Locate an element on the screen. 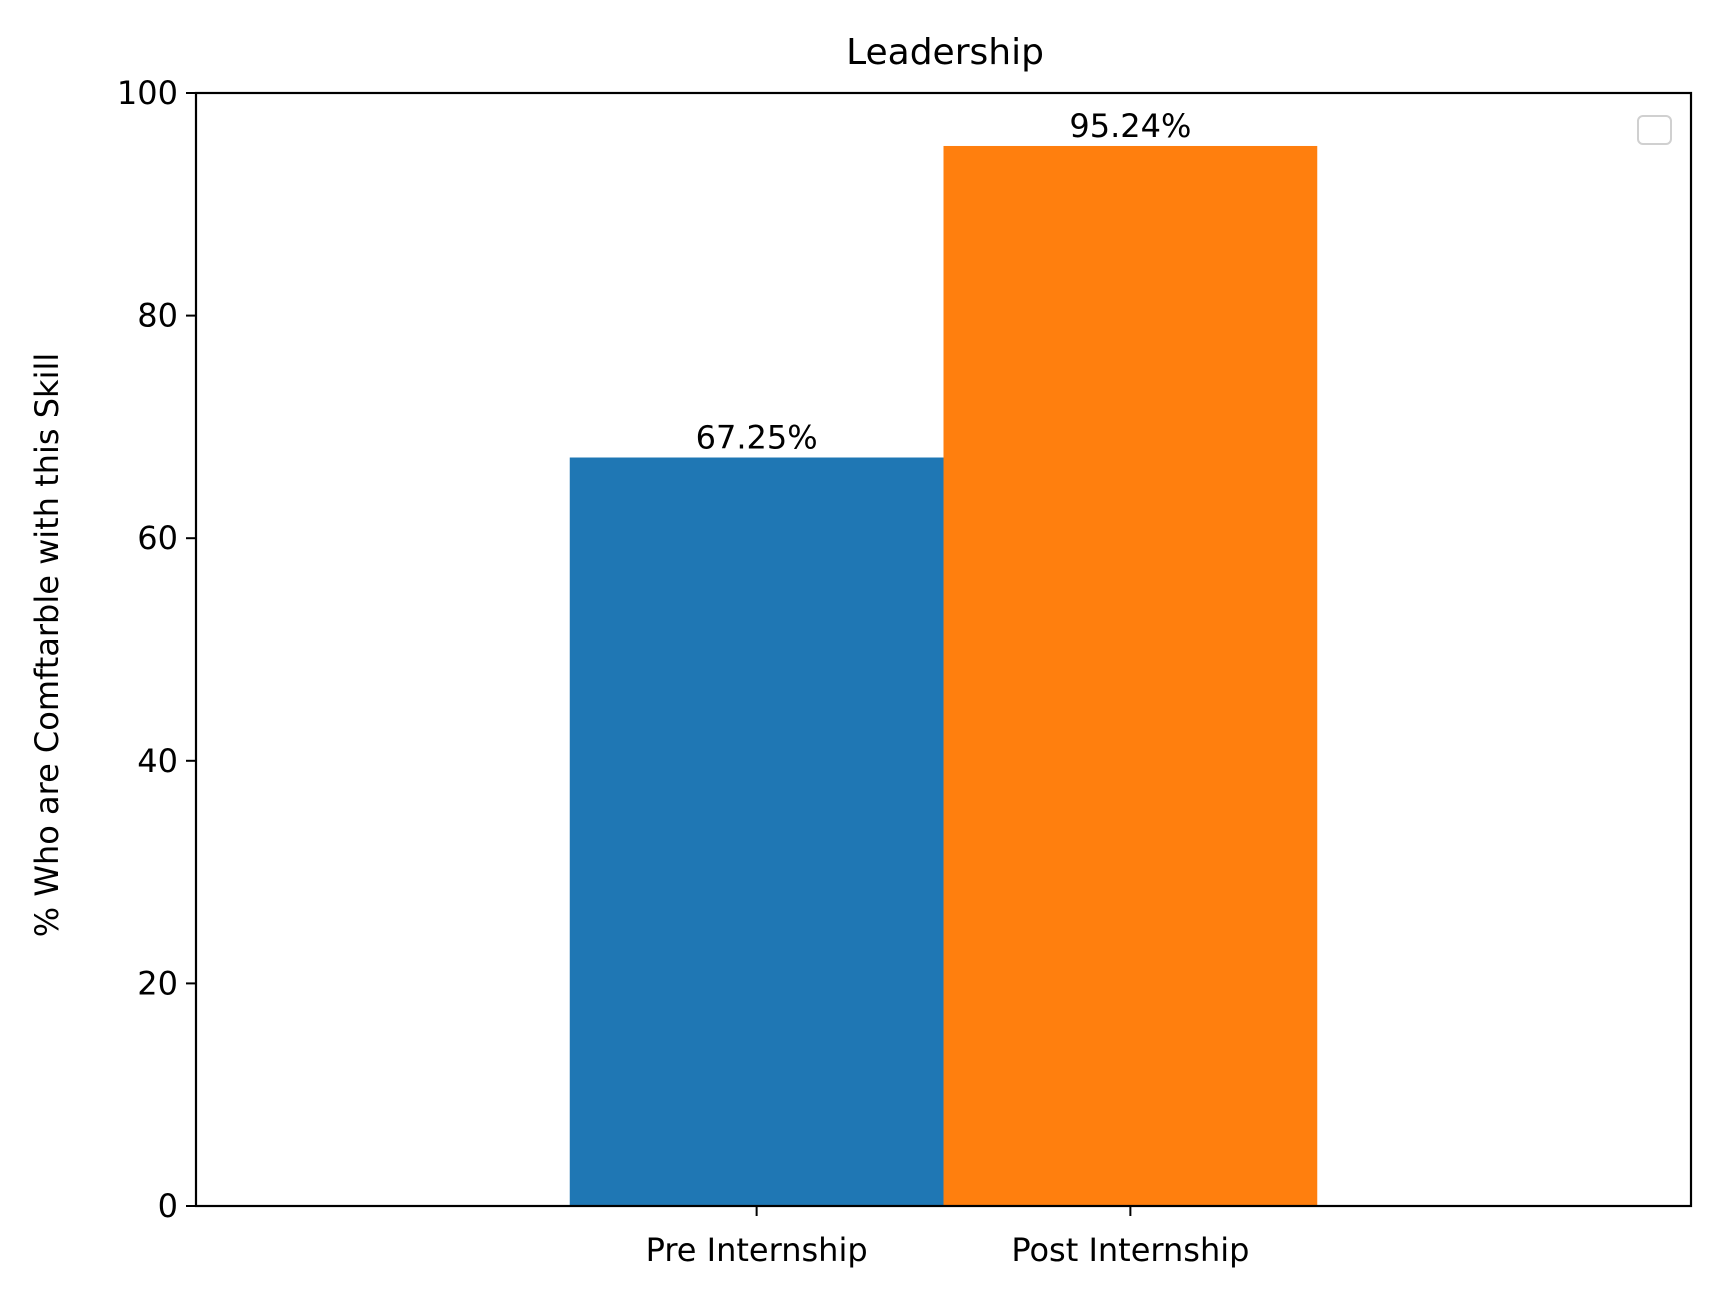 The height and width of the screenshot is (1304, 1713). chart-title: Leadership is located at coordinates (945, 52).